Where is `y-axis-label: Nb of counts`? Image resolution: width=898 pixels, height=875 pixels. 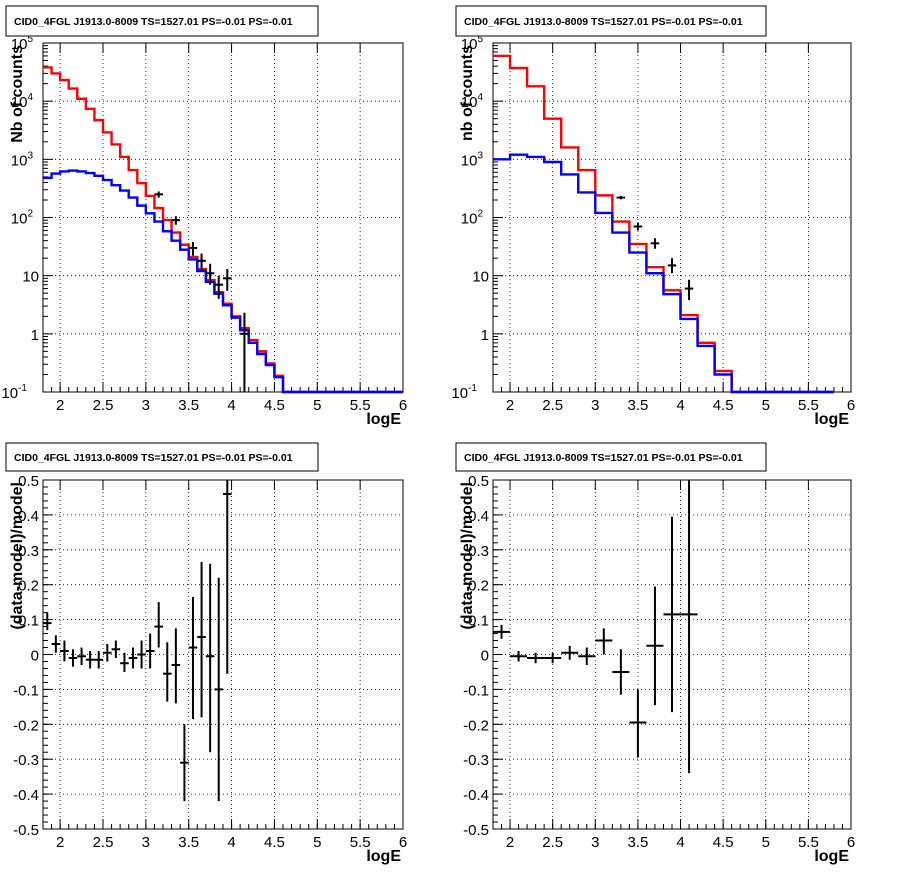
y-axis-label: Nb of counts is located at coordinates (17, 94).